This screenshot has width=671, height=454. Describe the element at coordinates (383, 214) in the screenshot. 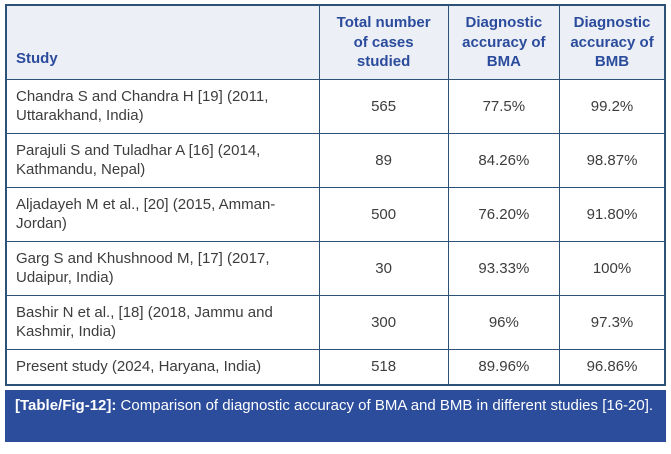

I see `cases-cell: 500` at that location.